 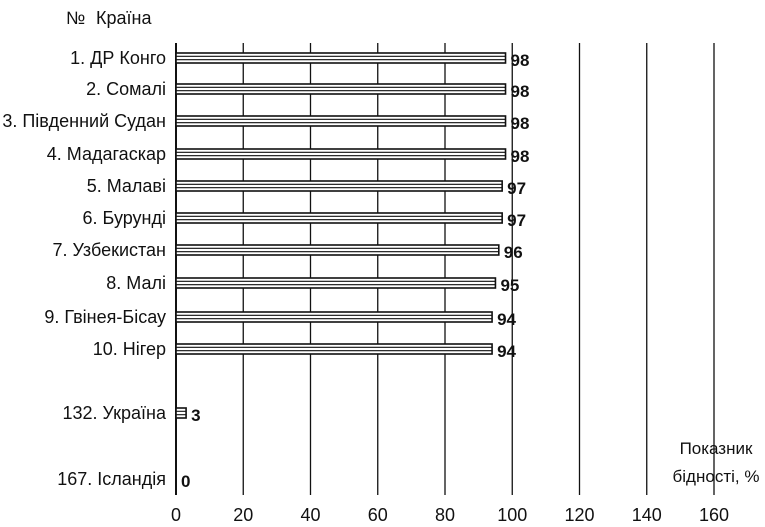 I want to click on category-label: 8. Малі, so click(x=136, y=283).